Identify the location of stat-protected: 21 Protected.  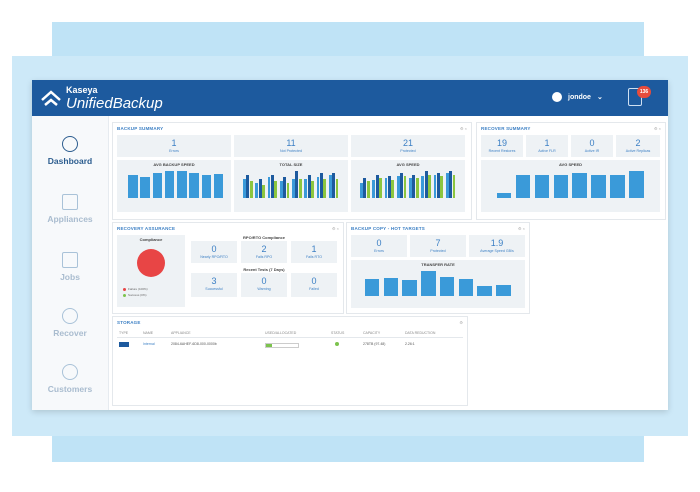
(408, 146).